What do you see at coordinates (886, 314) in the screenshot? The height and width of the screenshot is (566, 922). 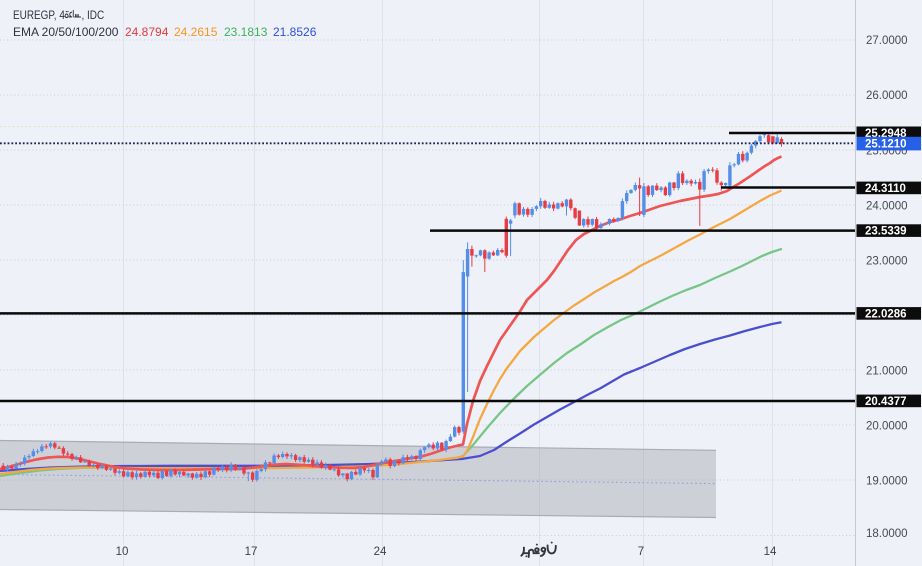 I see `svg-text: 22.0286` at bounding box center [886, 314].